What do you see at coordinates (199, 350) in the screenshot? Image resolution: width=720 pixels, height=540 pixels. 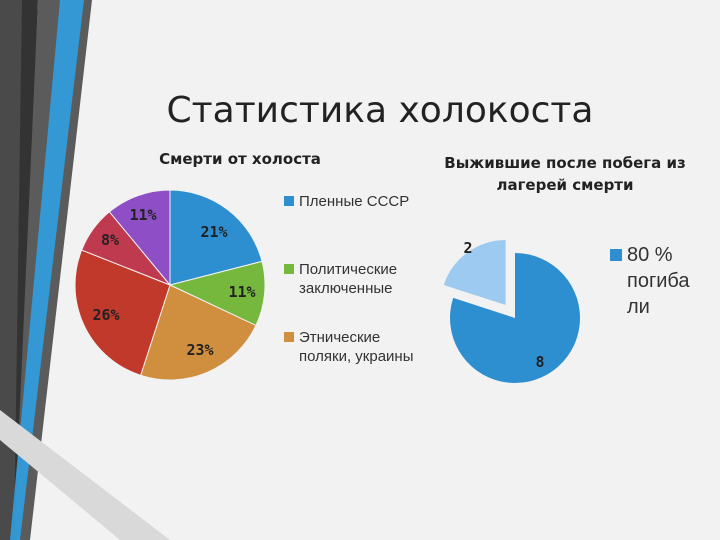 I see `data-label: 23%` at bounding box center [199, 350].